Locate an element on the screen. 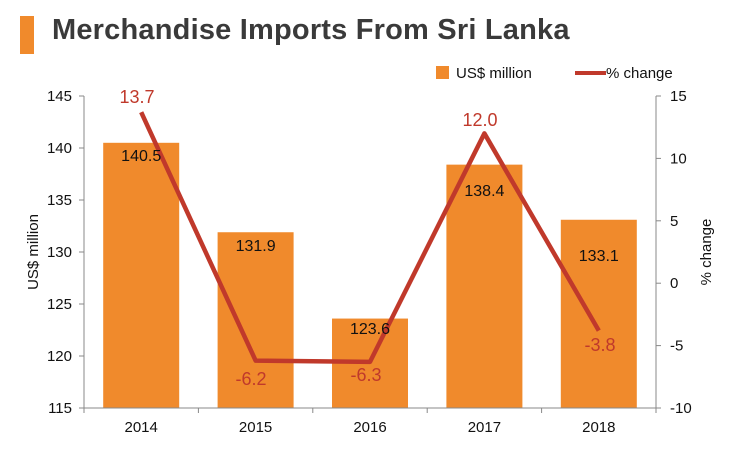 This screenshot has width=749, height=450. bar-value-label: 138.4 is located at coordinates (484, 191).